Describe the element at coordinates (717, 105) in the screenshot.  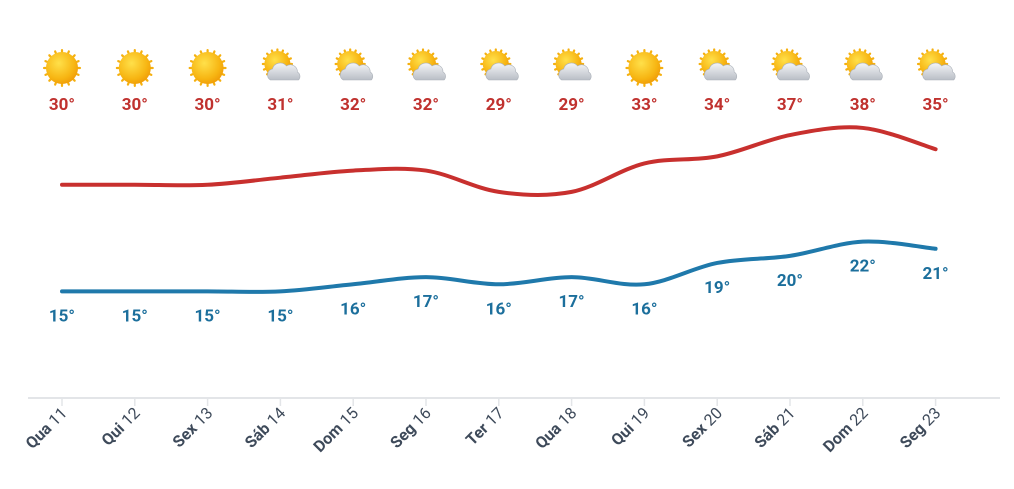
I see `max-temp-label: 34°` at that location.